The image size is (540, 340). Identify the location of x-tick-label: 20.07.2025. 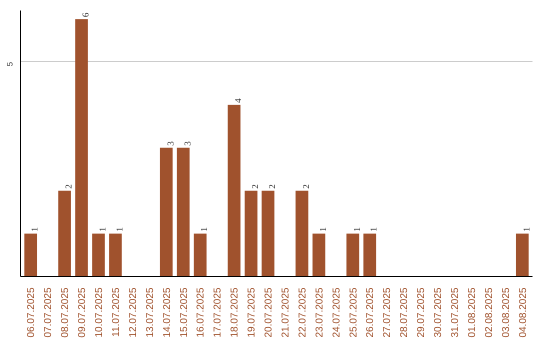
(269, 312).